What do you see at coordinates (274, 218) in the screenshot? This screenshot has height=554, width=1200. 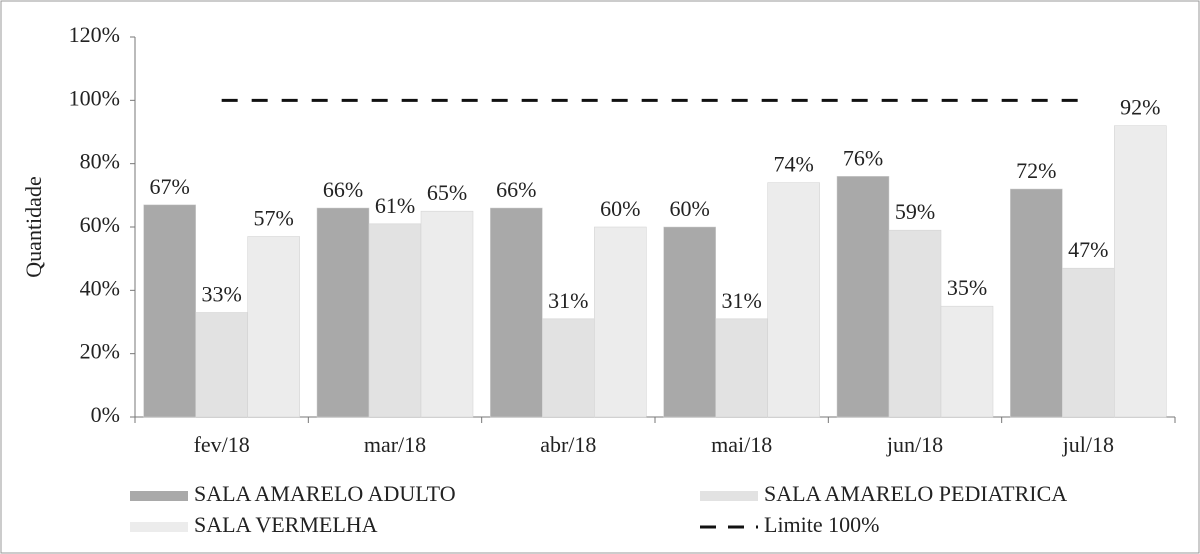 I see `data-label: 57%` at bounding box center [274, 218].